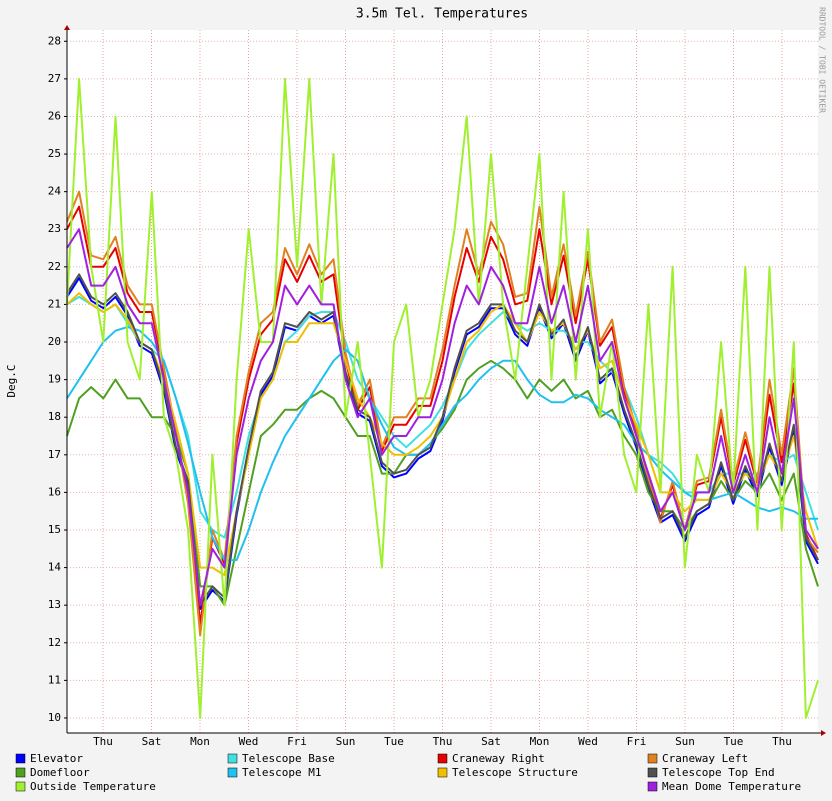 This screenshot has height=801, width=832. What do you see at coordinates (56, 758) in the screenshot?
I see `legend-label: Elevator` at bounding box center [56, 758].